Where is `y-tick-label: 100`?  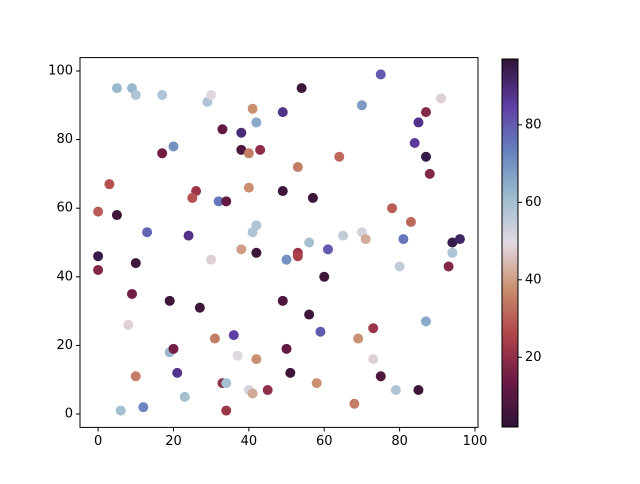
y-tick-label: 100 is located at coordinates (60, 70).